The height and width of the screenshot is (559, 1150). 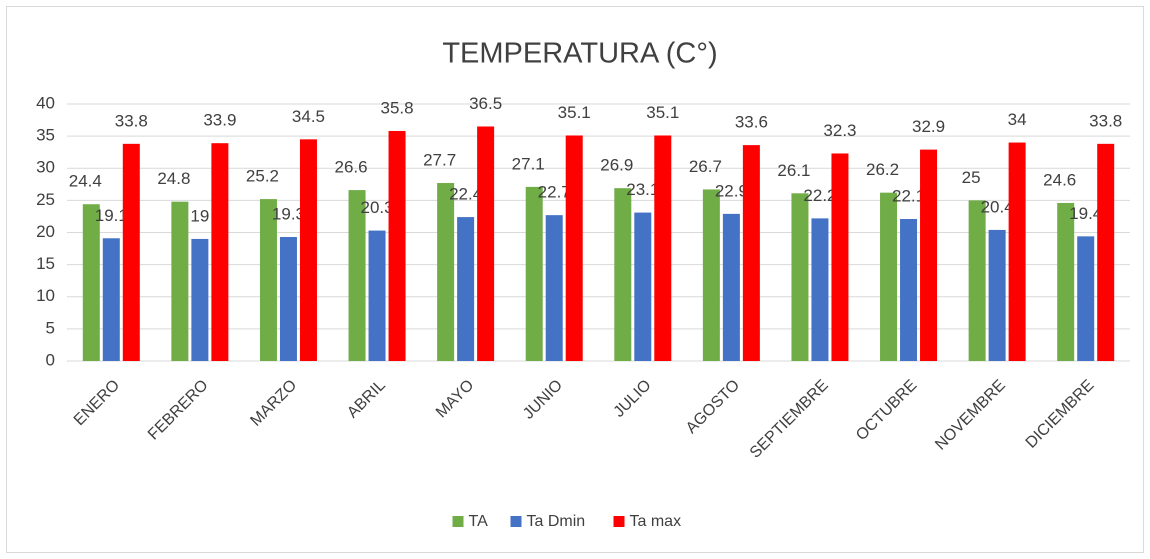 I want to click on legend-label: Ta Dmin, so click(x=556, y=521).